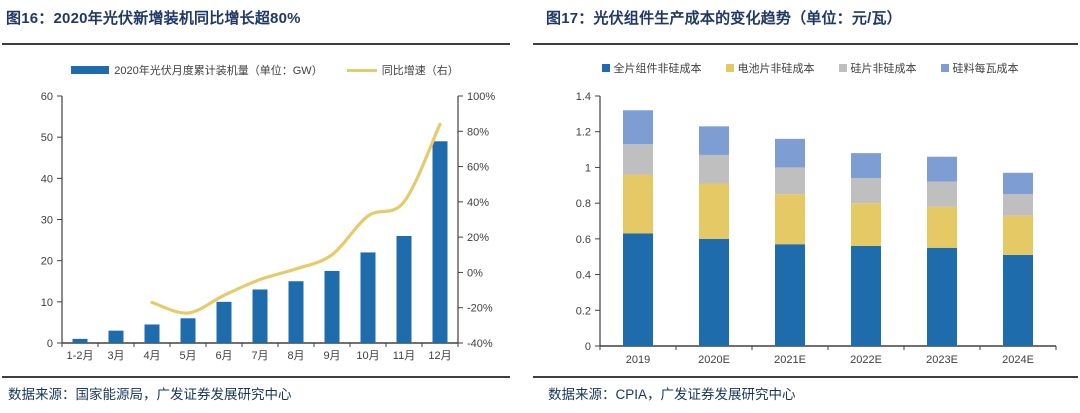  Describe the element at coordinates (478, 132) in the screenshot. I see `right-tick-label: 80%` at that location.